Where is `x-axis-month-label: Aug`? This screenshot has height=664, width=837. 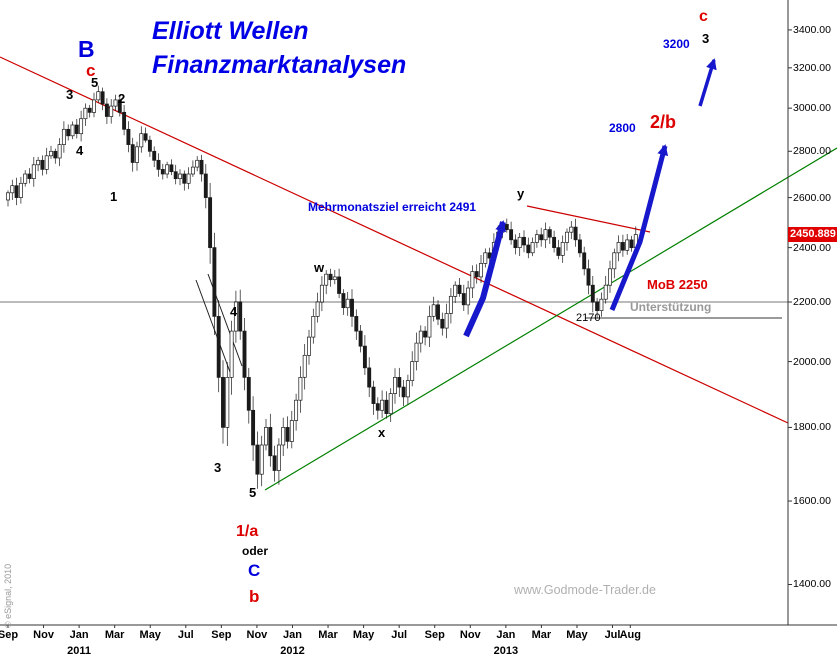 x-axis-month-label: Aug is located at coordinates (630, 635).